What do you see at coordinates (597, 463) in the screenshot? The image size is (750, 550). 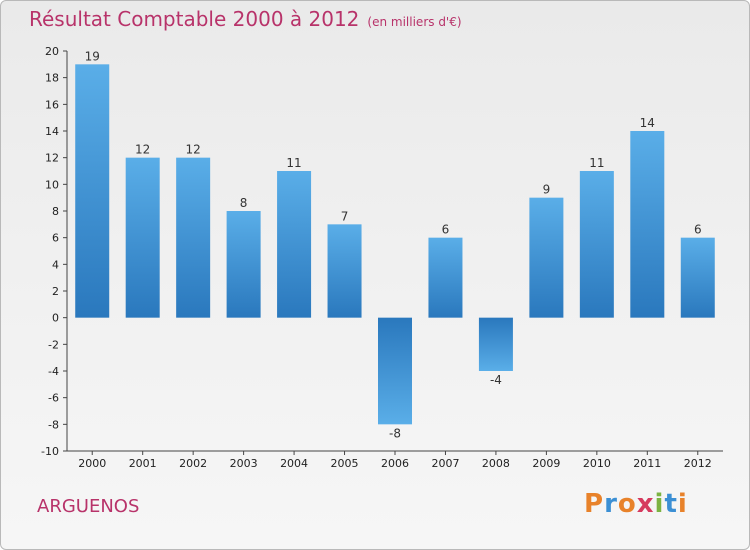 I see `x-tick-label: 2010` at bounding box center [597, 463].